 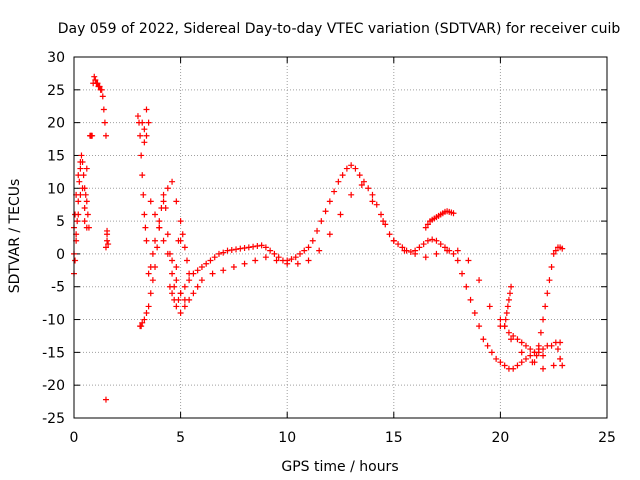 I want to click on x-axis-label: GPS time / hours, so click(x=339, y=467).